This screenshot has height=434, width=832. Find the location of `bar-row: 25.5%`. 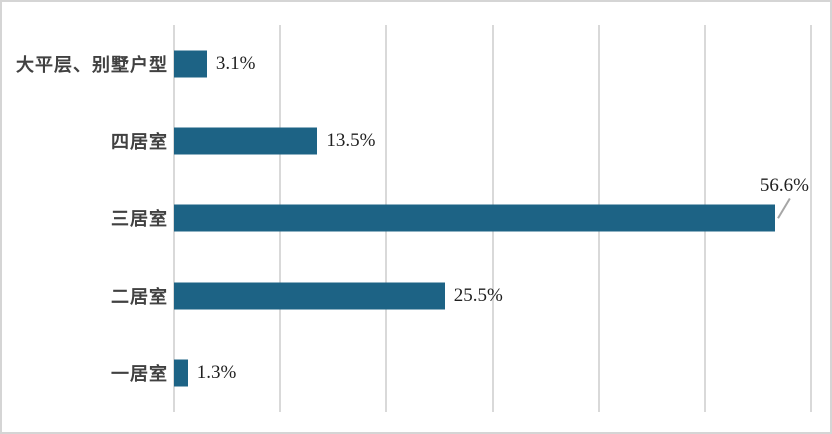

bar-row: 25.5% is located at coordinates (492, 295).